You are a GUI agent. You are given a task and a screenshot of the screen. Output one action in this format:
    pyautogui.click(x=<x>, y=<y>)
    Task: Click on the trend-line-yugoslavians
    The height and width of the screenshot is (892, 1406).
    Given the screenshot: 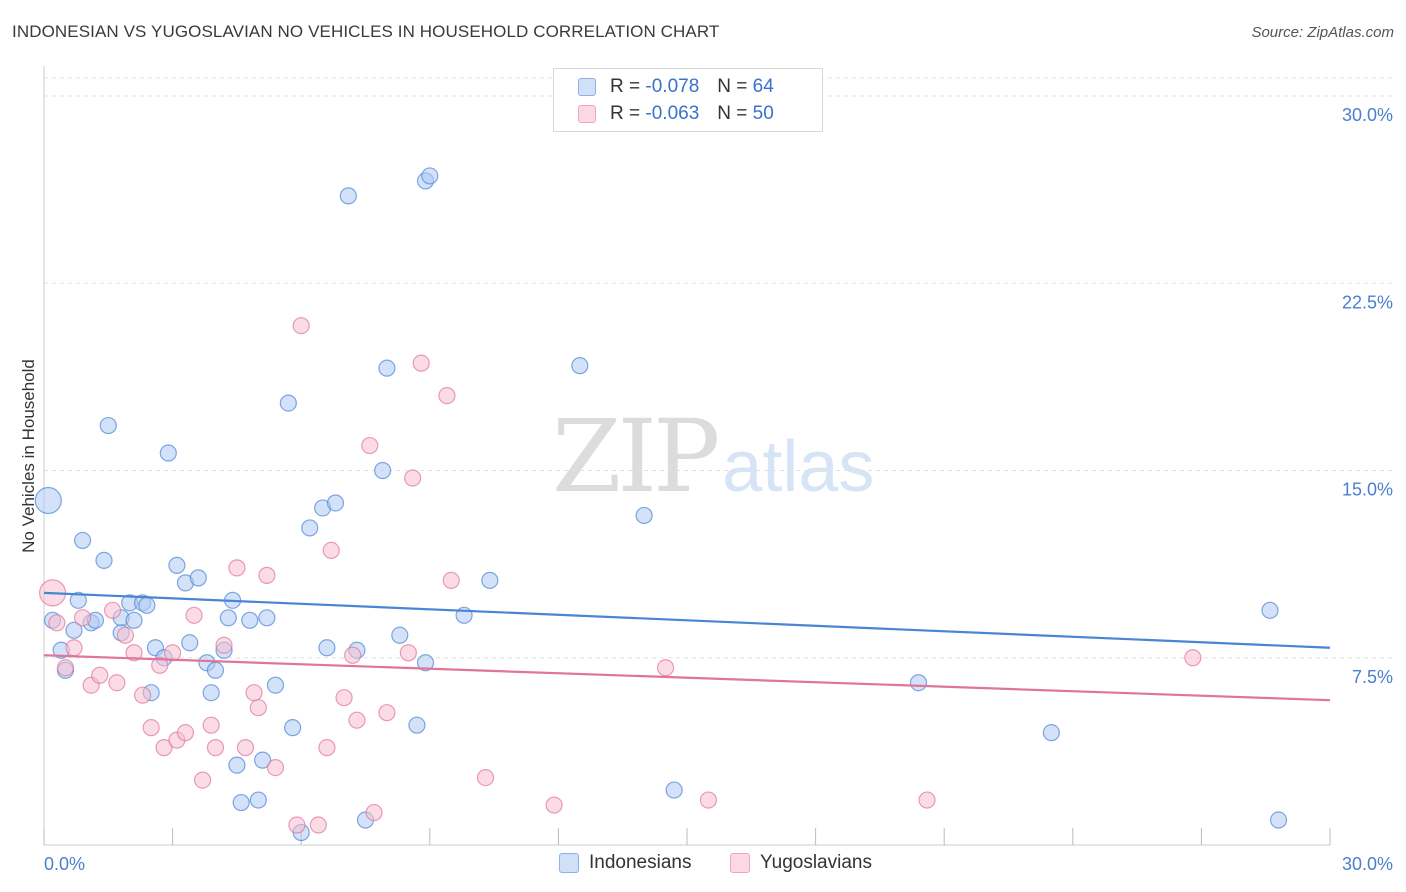 What is the action you would take?
    pyautogui.click(x=687, y=678)
    